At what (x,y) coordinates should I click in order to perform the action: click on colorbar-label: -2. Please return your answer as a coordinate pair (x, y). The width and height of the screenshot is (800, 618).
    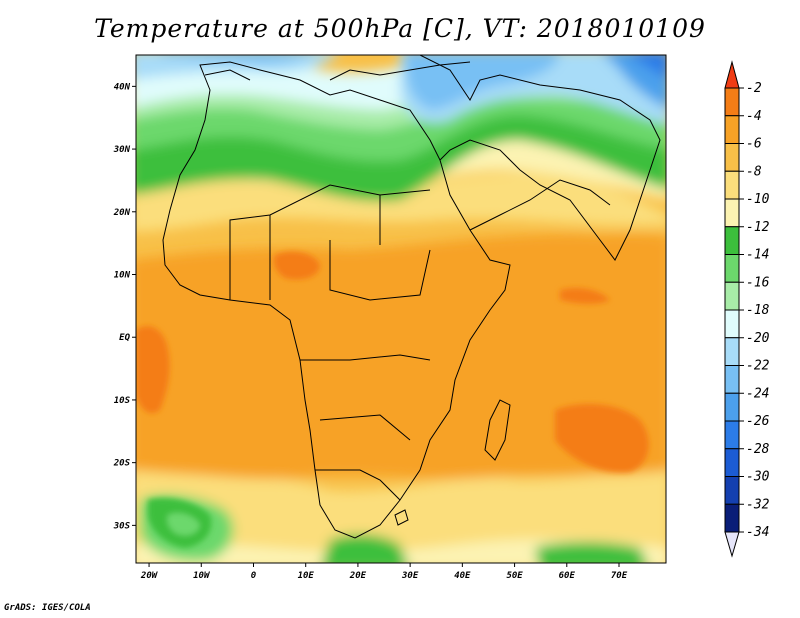
    Looking at the image, I should click on (754, 88).